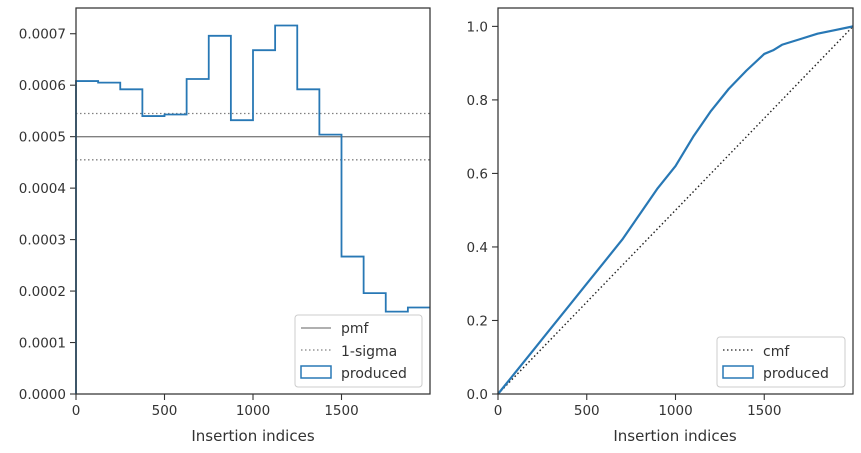  Describe the element at coordinates (316, 372) in the screenshot. I see `legend-produced-swatch` at that location.